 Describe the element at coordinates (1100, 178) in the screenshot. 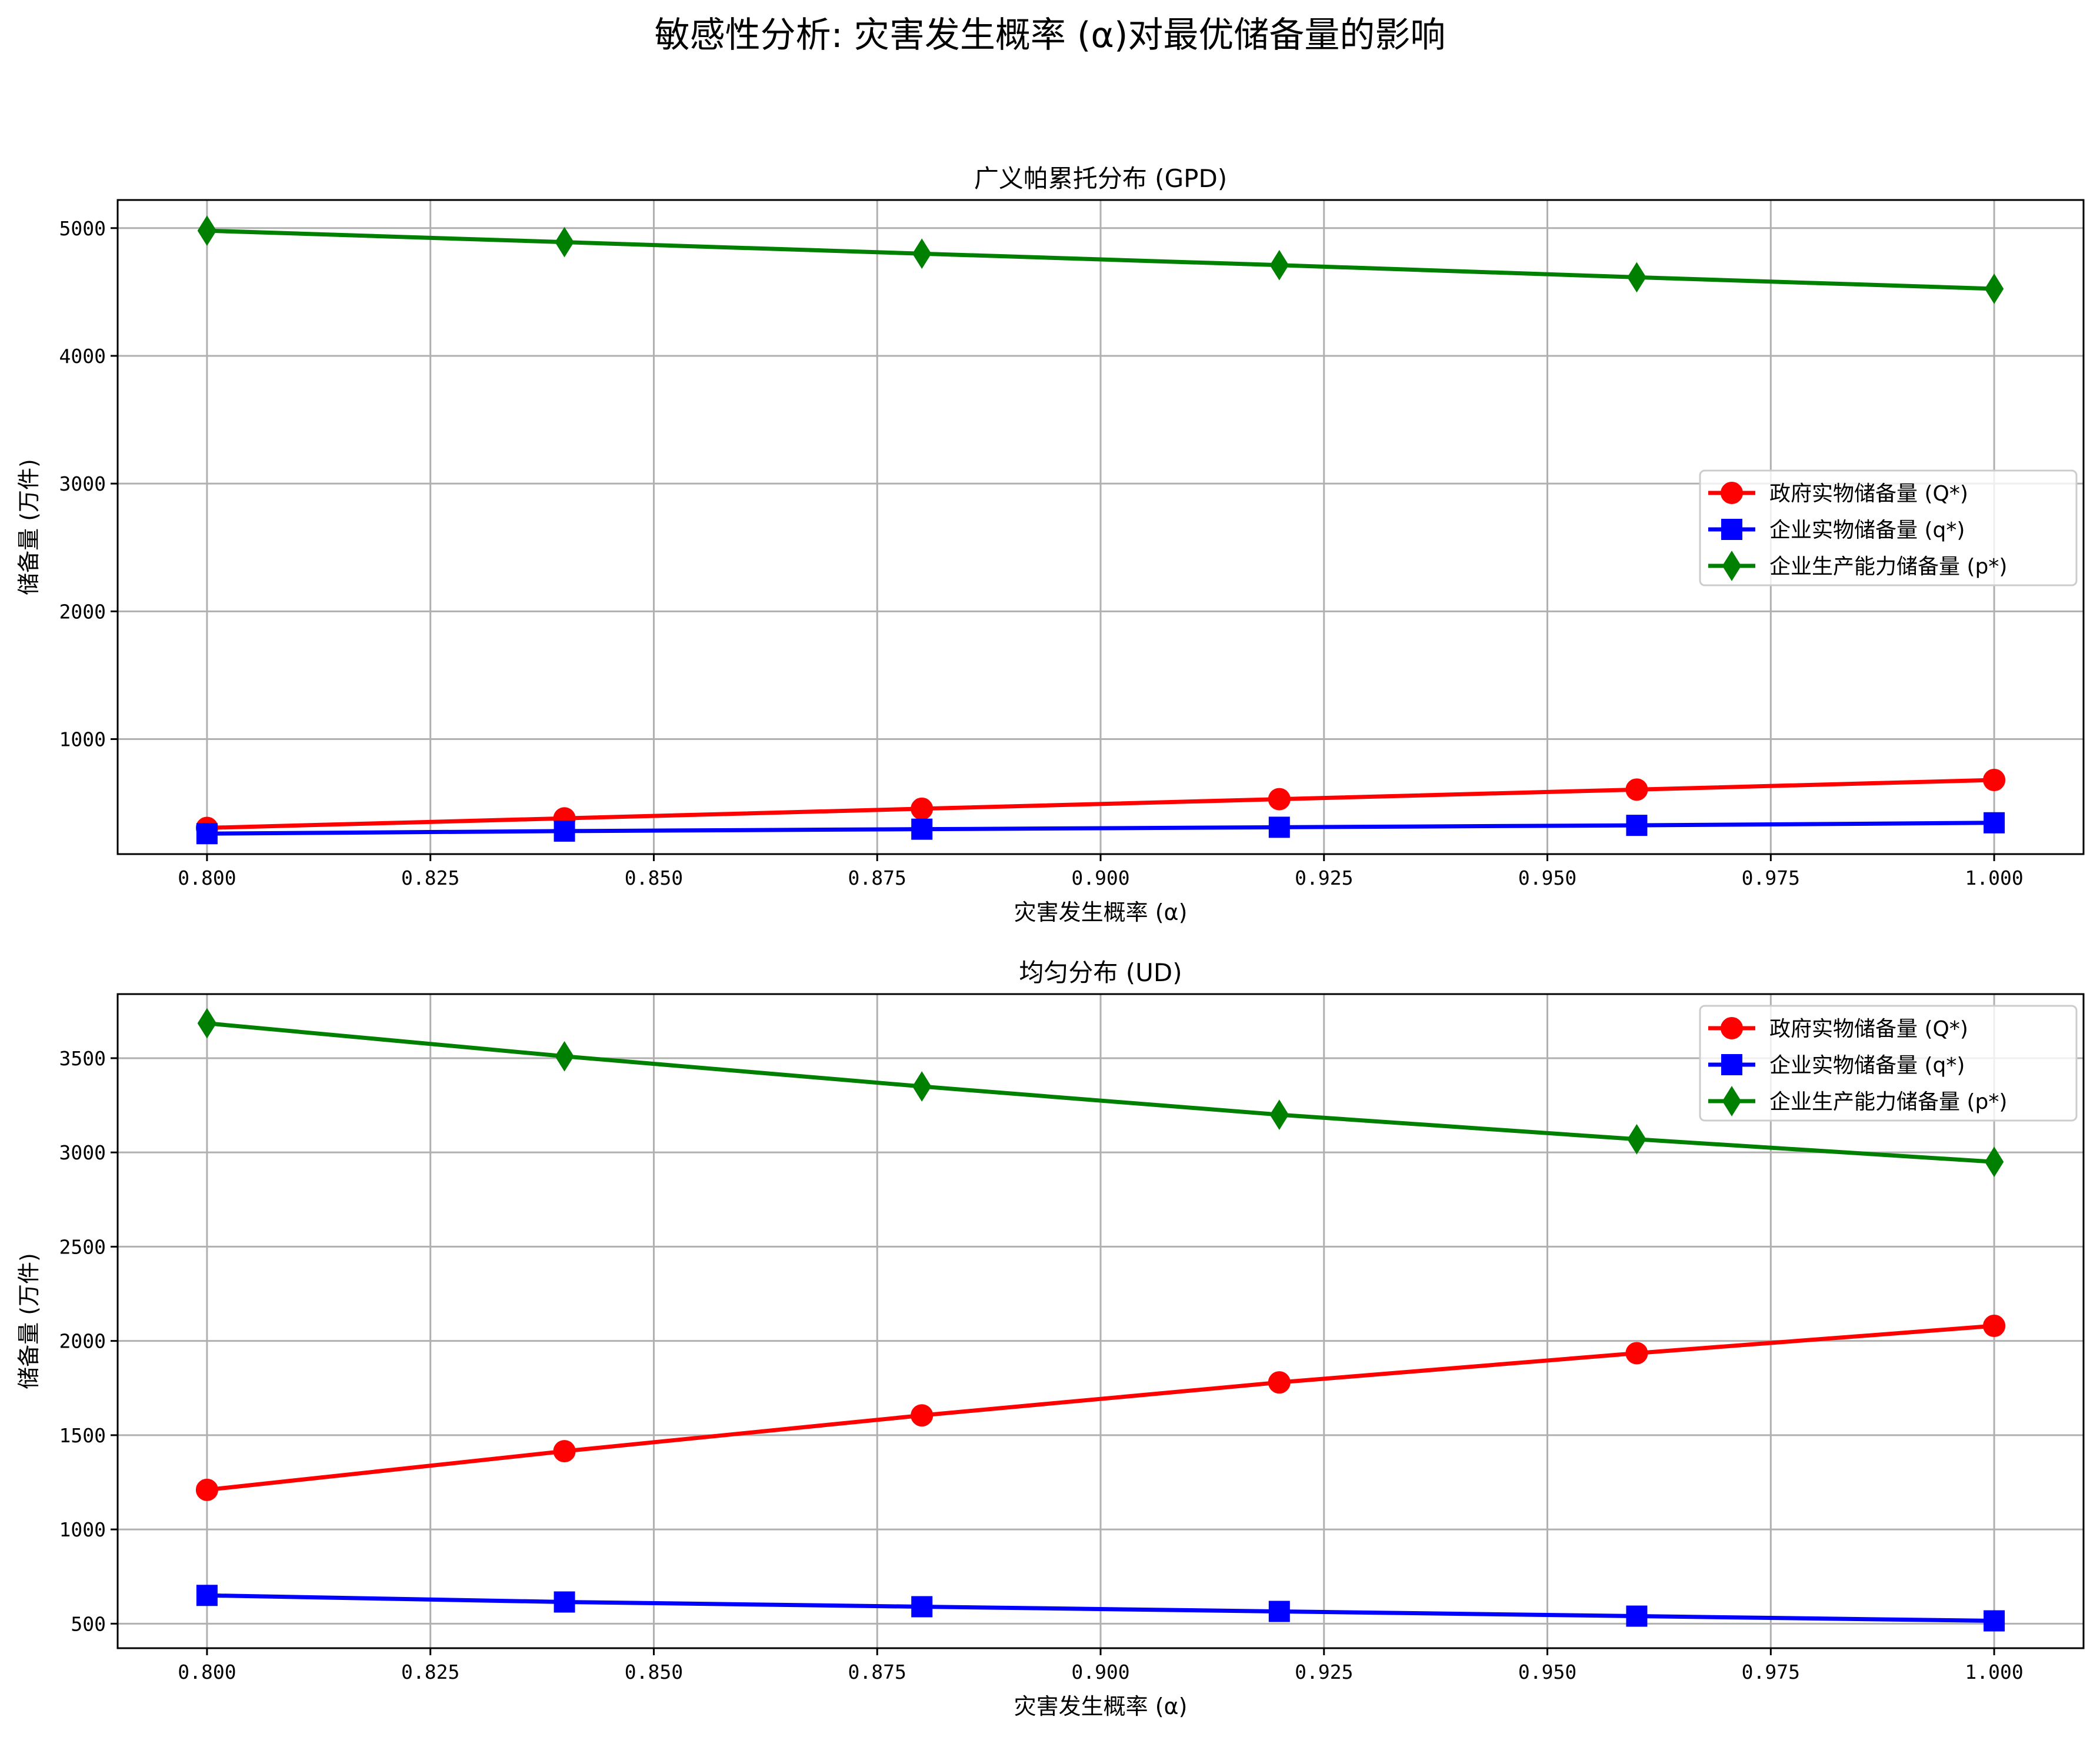

I see `subplot-title: 广义帕累托分布 (GPD)` at that location.